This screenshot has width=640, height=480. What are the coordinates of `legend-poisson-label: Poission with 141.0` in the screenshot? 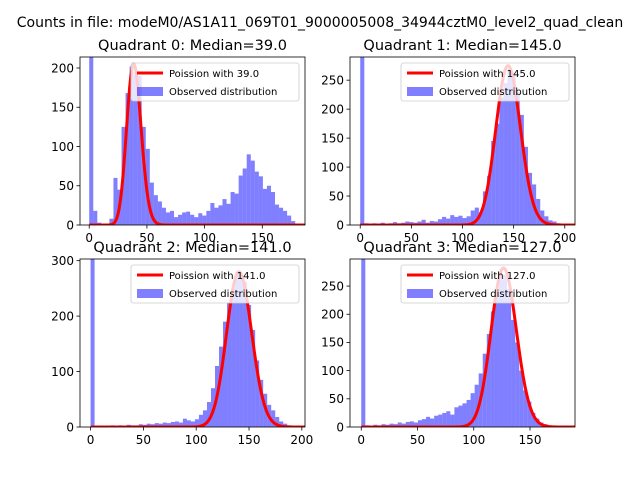 It's located at (217, 276).